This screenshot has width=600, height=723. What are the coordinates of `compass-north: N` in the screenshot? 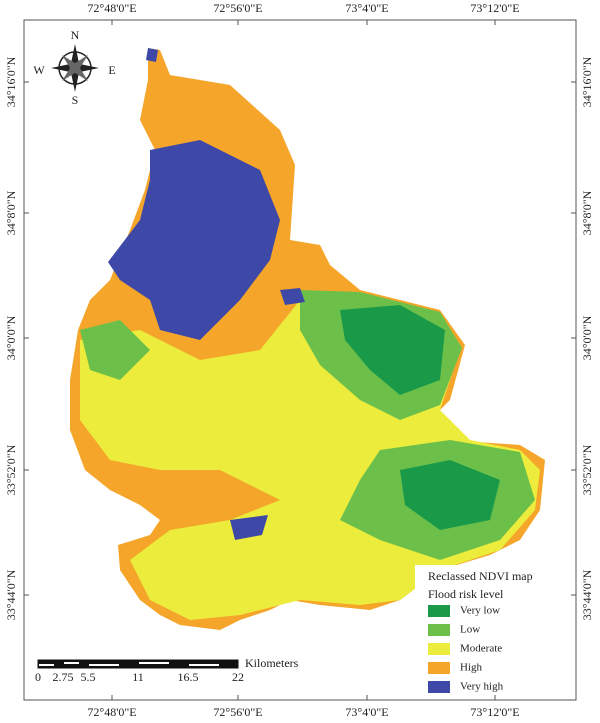 It's located at (75, 35).